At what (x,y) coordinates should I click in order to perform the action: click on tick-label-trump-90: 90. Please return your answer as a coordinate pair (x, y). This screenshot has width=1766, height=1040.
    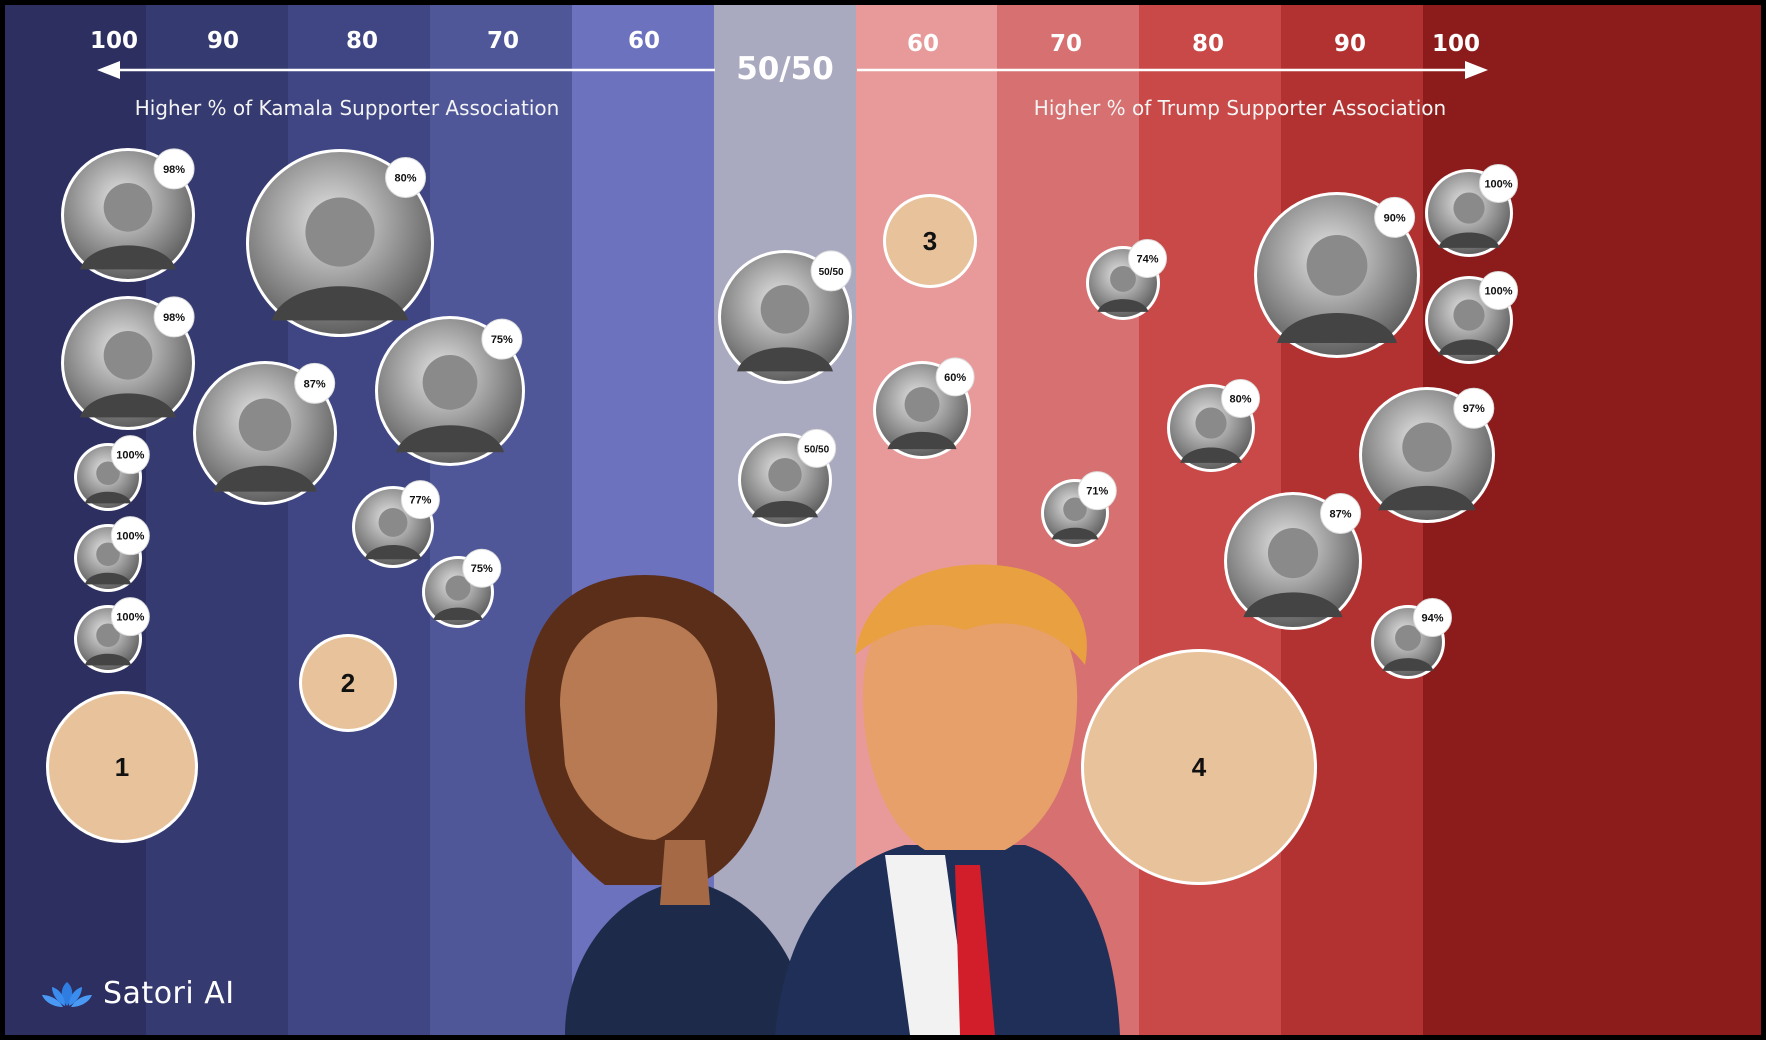
    Looking at the image, I should click on (1350, 44).